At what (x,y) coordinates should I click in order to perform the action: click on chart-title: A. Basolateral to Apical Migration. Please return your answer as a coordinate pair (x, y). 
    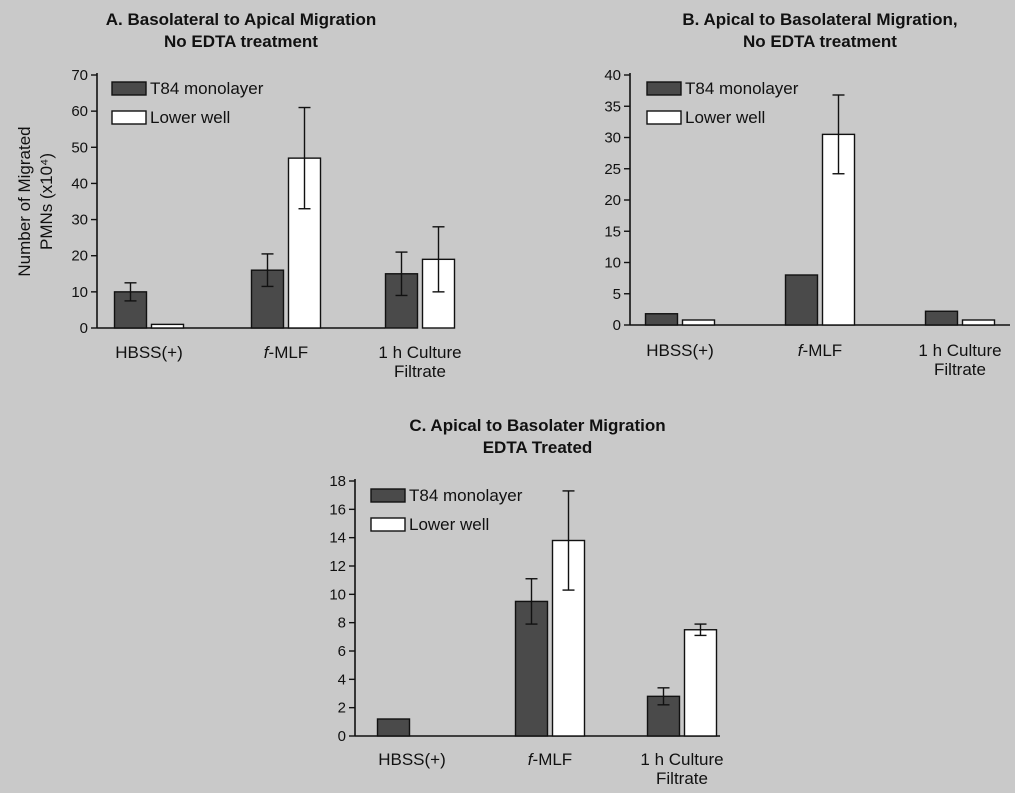
    Looking at the image, I should click on (241, 19).